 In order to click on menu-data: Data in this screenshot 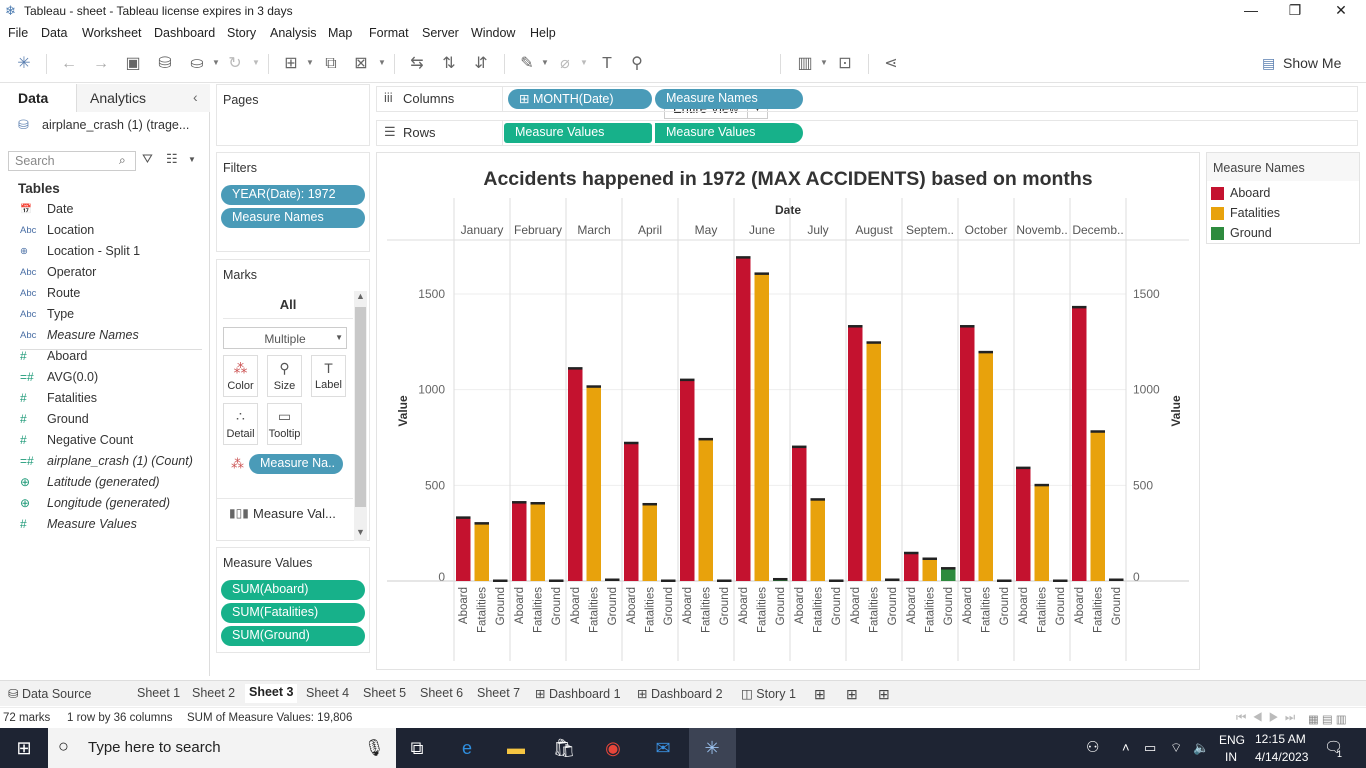, I will do `click(54, 33)`.